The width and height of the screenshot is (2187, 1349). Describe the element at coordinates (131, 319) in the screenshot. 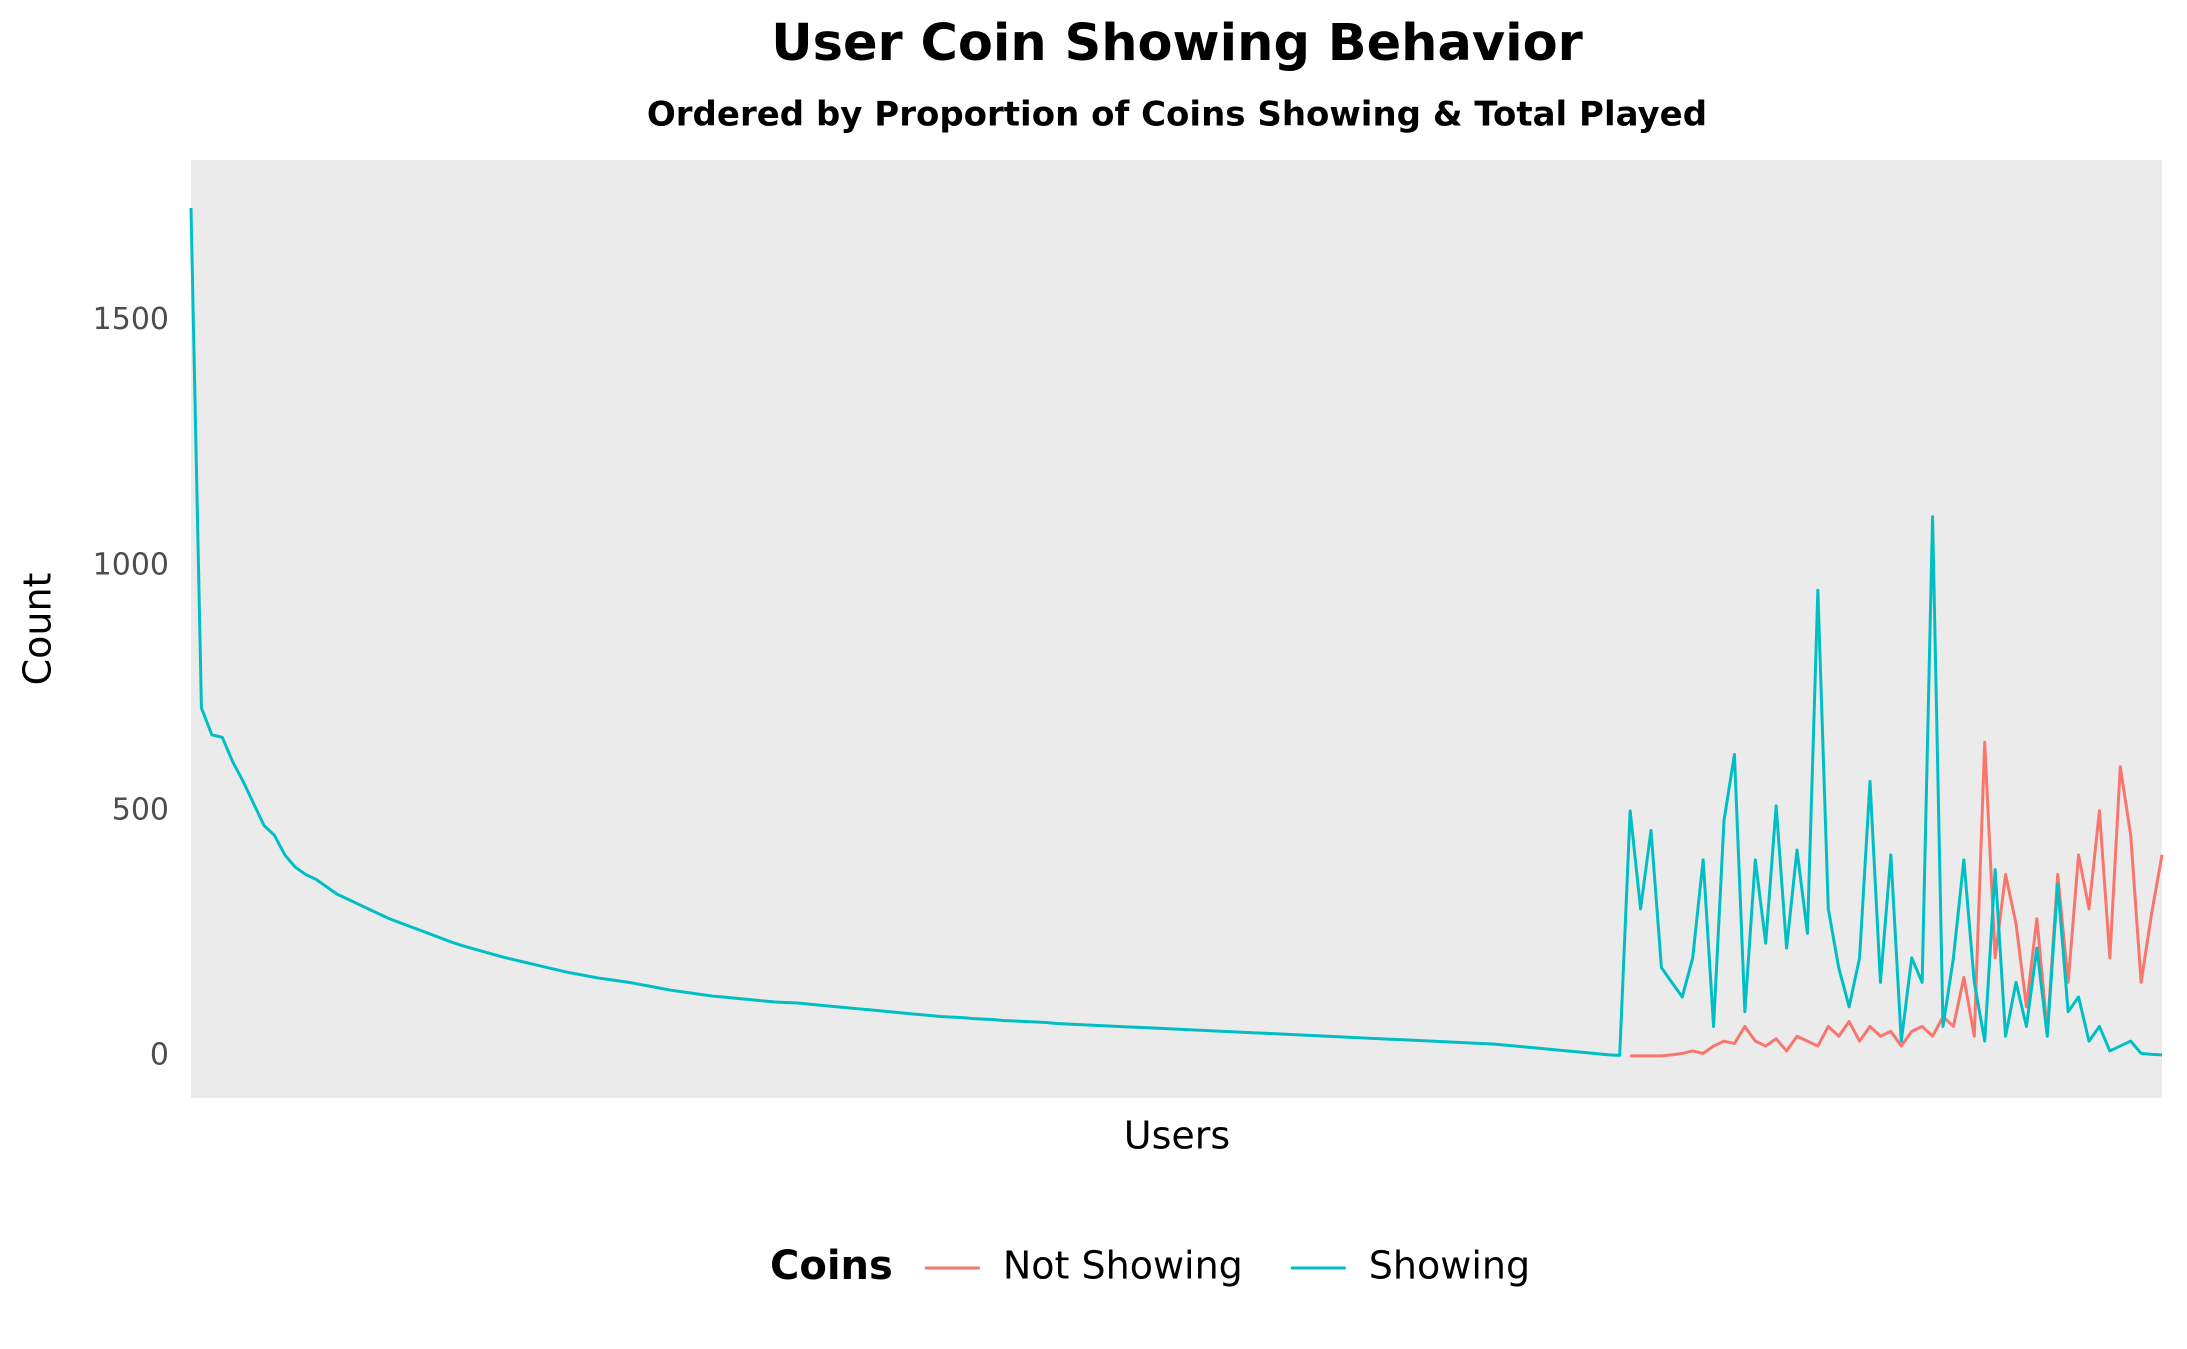

I see `y-tick-label: 1500` at that location.